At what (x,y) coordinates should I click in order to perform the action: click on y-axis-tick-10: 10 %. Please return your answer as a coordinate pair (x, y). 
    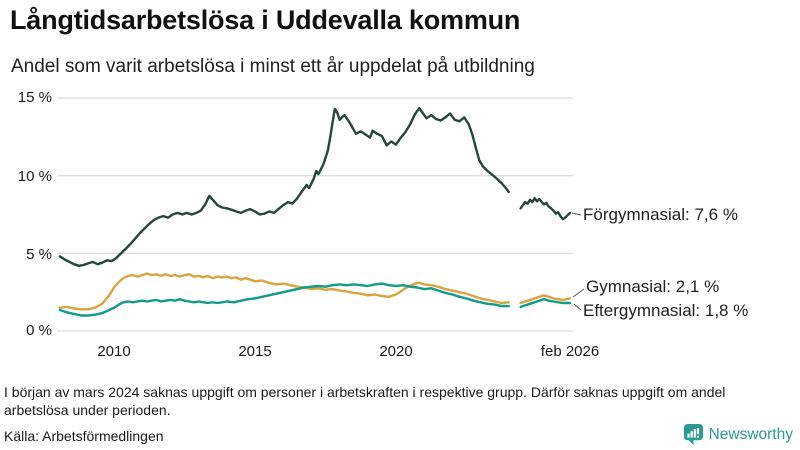
    Looking at the image, I should click on (34, 176).